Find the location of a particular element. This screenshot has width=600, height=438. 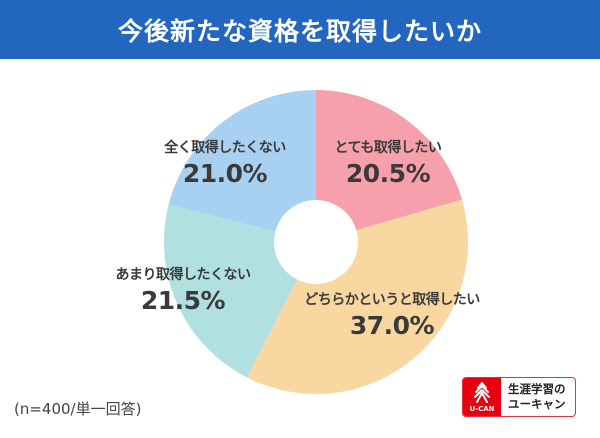

sample-size-note: (n=400/単一回答) is located at coordinates (78, 409).